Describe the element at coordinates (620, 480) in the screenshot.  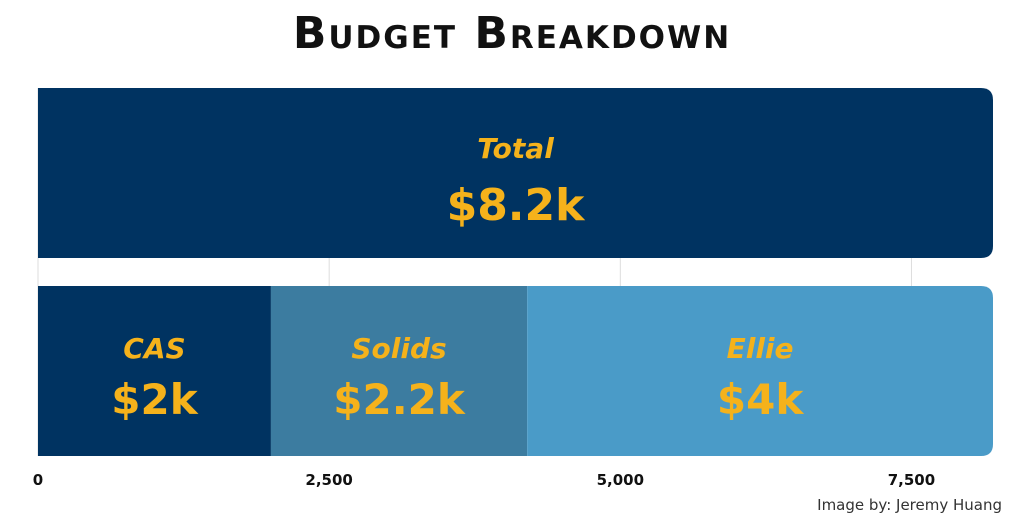
I see `x-tick-label-2: 5,000` at that location.